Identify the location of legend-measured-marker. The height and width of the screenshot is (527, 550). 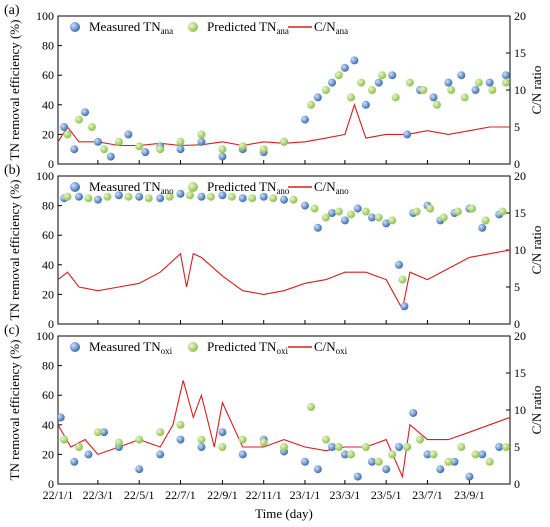
(75, 347).